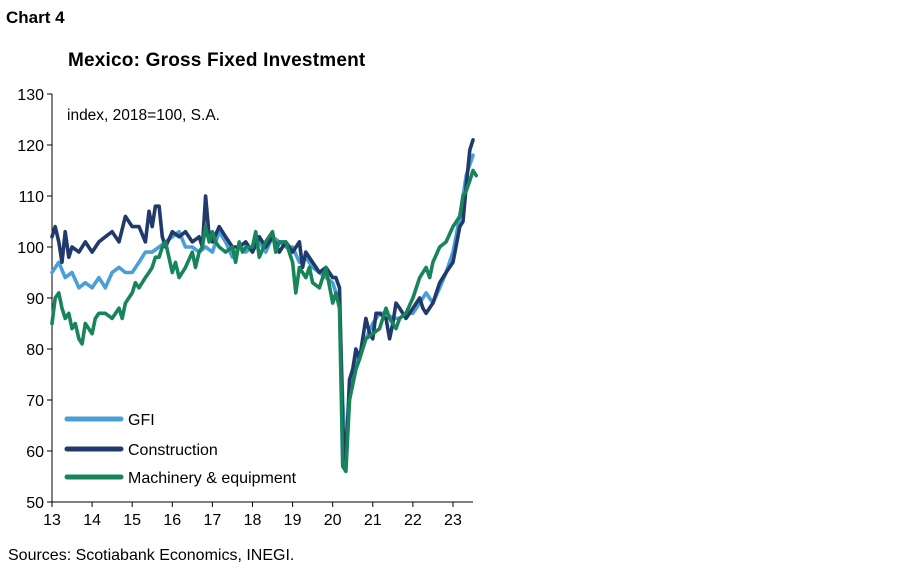 This screenshot has height=579, width=900. Describe the element at coordinates (212, 478) in the screenshot. I see `legend-label-machinery-equipment: Machinery & equipment` at that location.